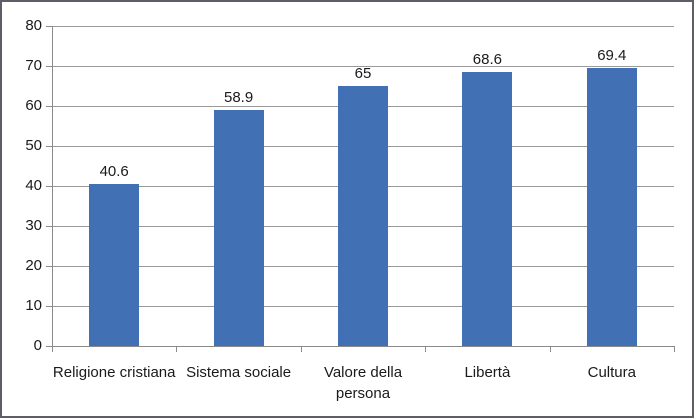  Describe the element at coordinates (33, 65) in the screenshot. I see `y-axis-tick-label: 70` at that location.